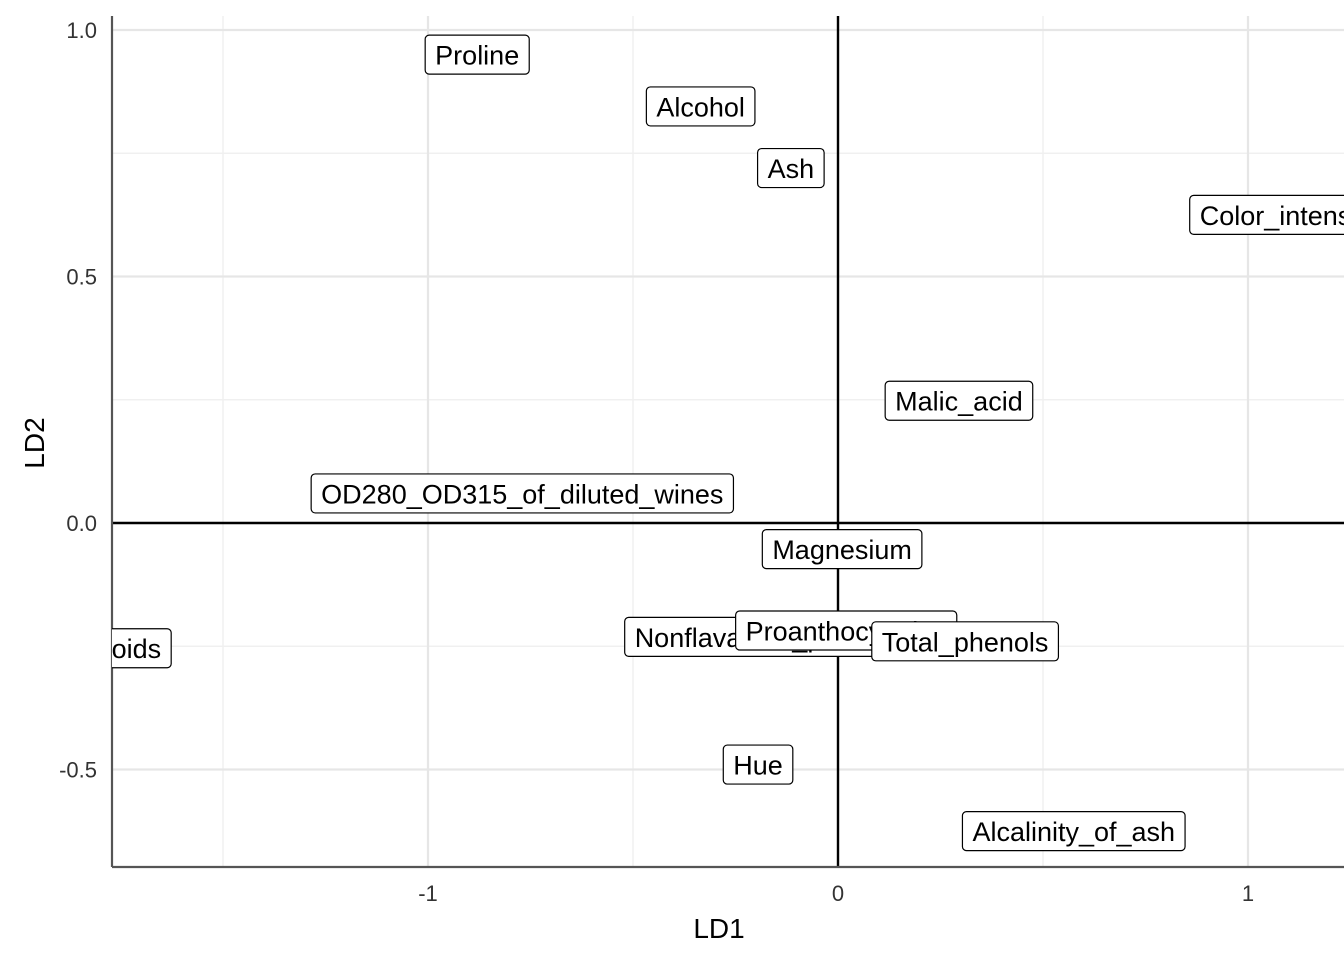 The width and height of the screenshot is (1344, 960). I want to click on point-label-text: Hue, so click(758, 766).